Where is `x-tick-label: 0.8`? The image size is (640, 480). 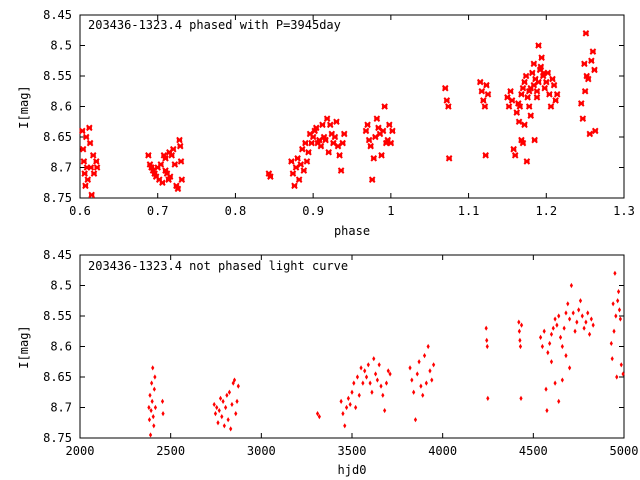
x-tick-label: 0.8 is located at coordinates (236, 211).